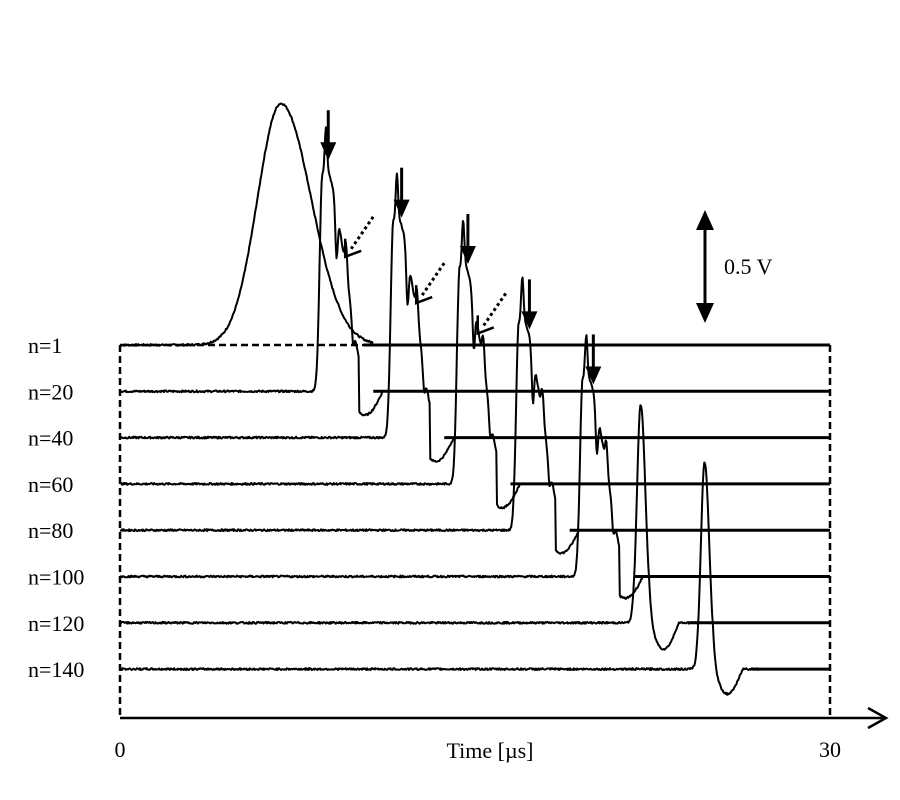 The height and width of the screenshot is (800, 900). I want to click on series-label-n=1: n=1, so click(45, 345).